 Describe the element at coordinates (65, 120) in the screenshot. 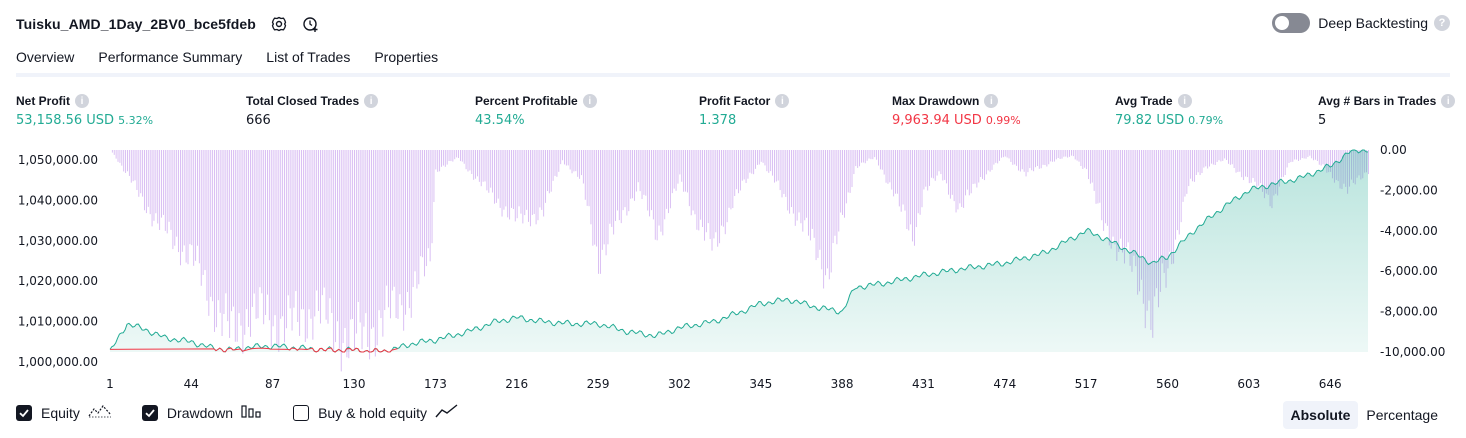

I see `metric-value: 53,158.56 USD` at that location.